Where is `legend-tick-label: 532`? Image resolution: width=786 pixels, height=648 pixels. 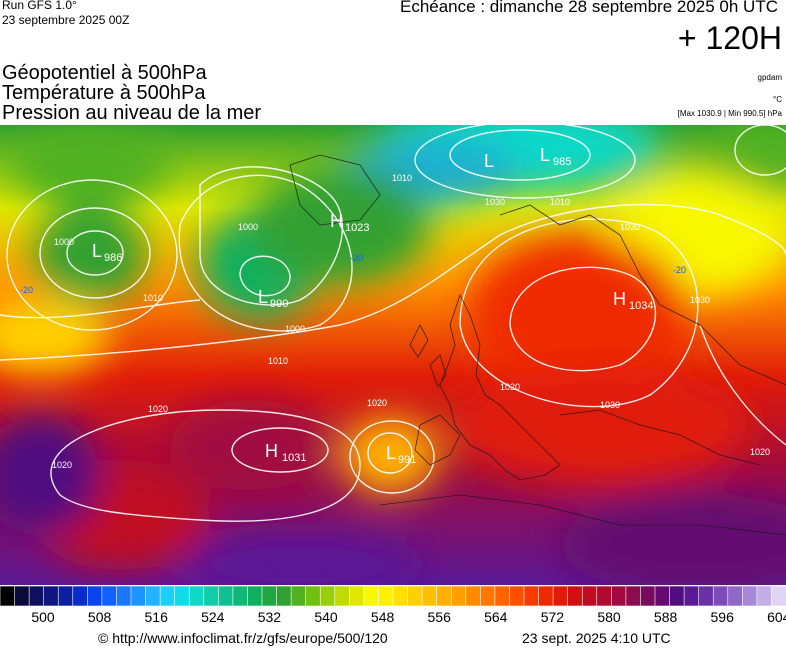 legend-tick-label: 532 is located at coordinates (269, 617).